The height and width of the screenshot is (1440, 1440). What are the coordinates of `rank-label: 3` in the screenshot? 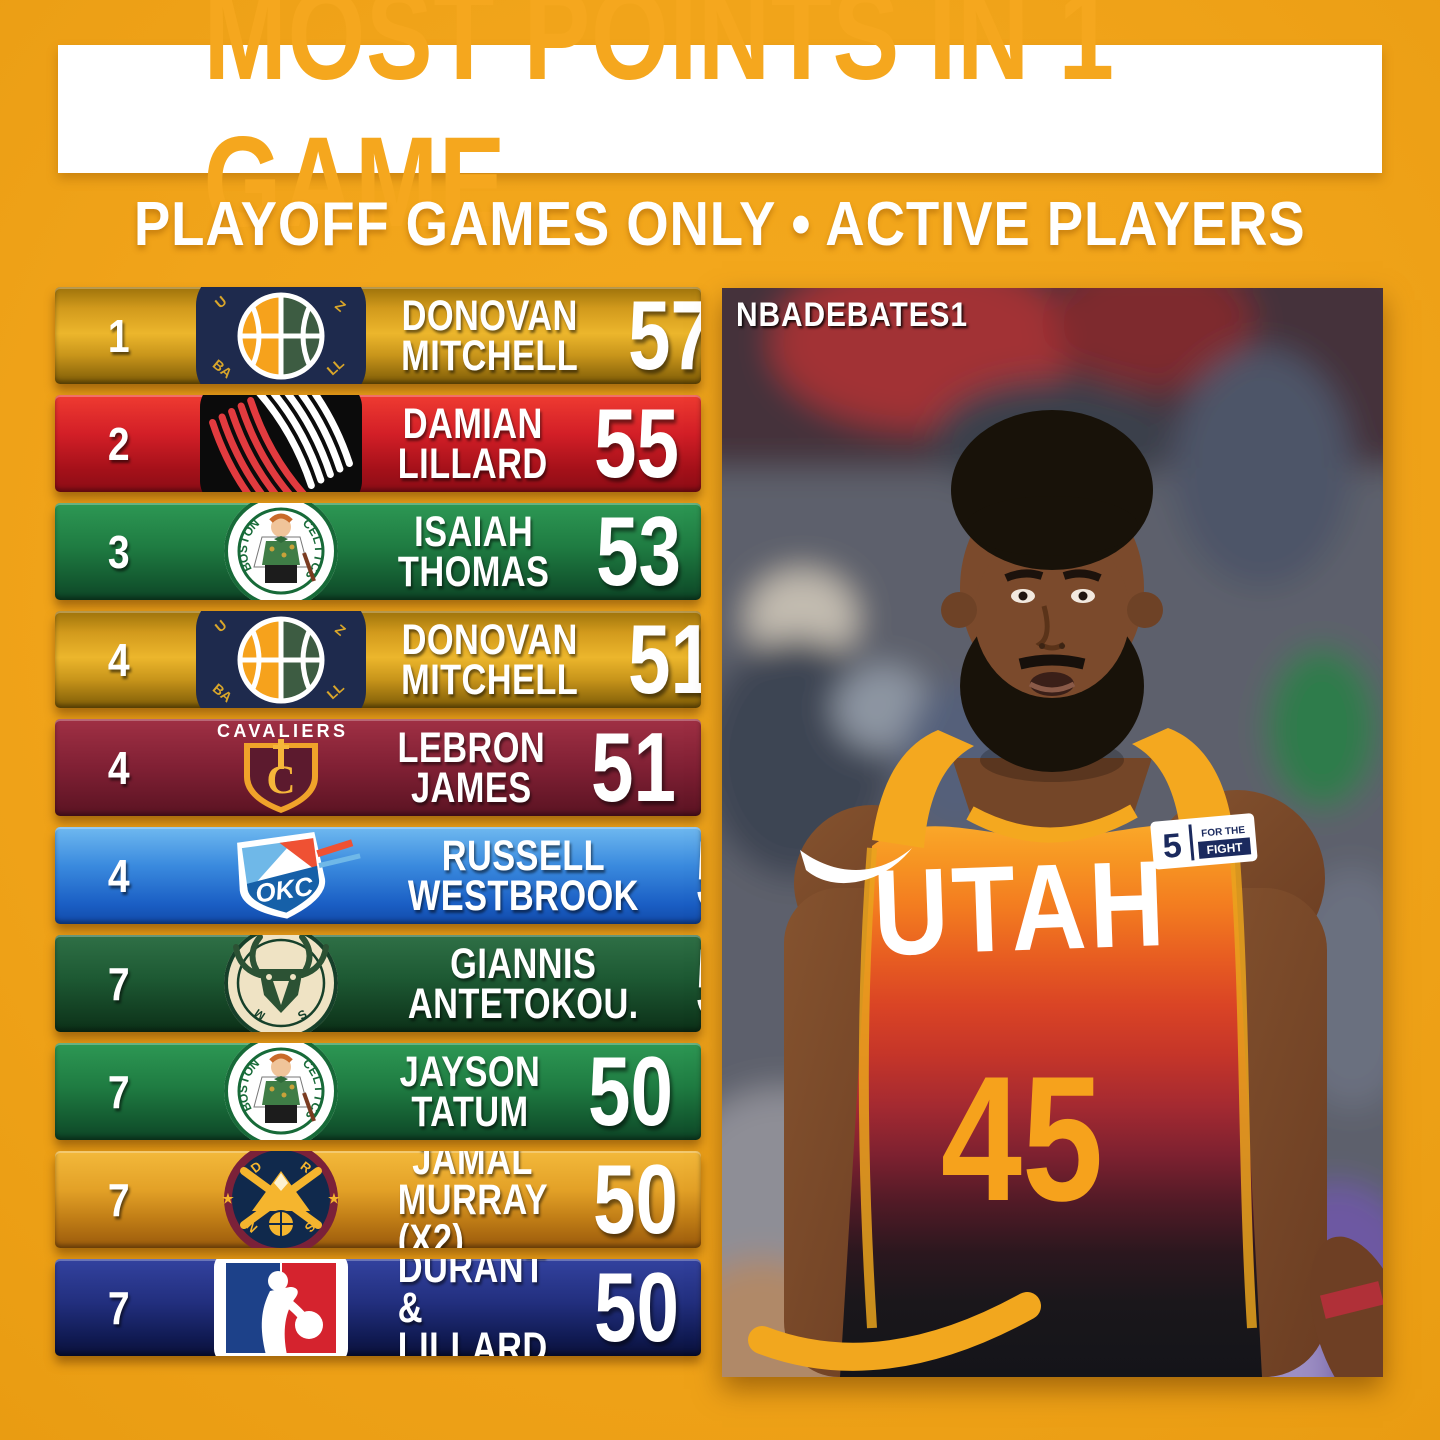 It's located at (119, 551).